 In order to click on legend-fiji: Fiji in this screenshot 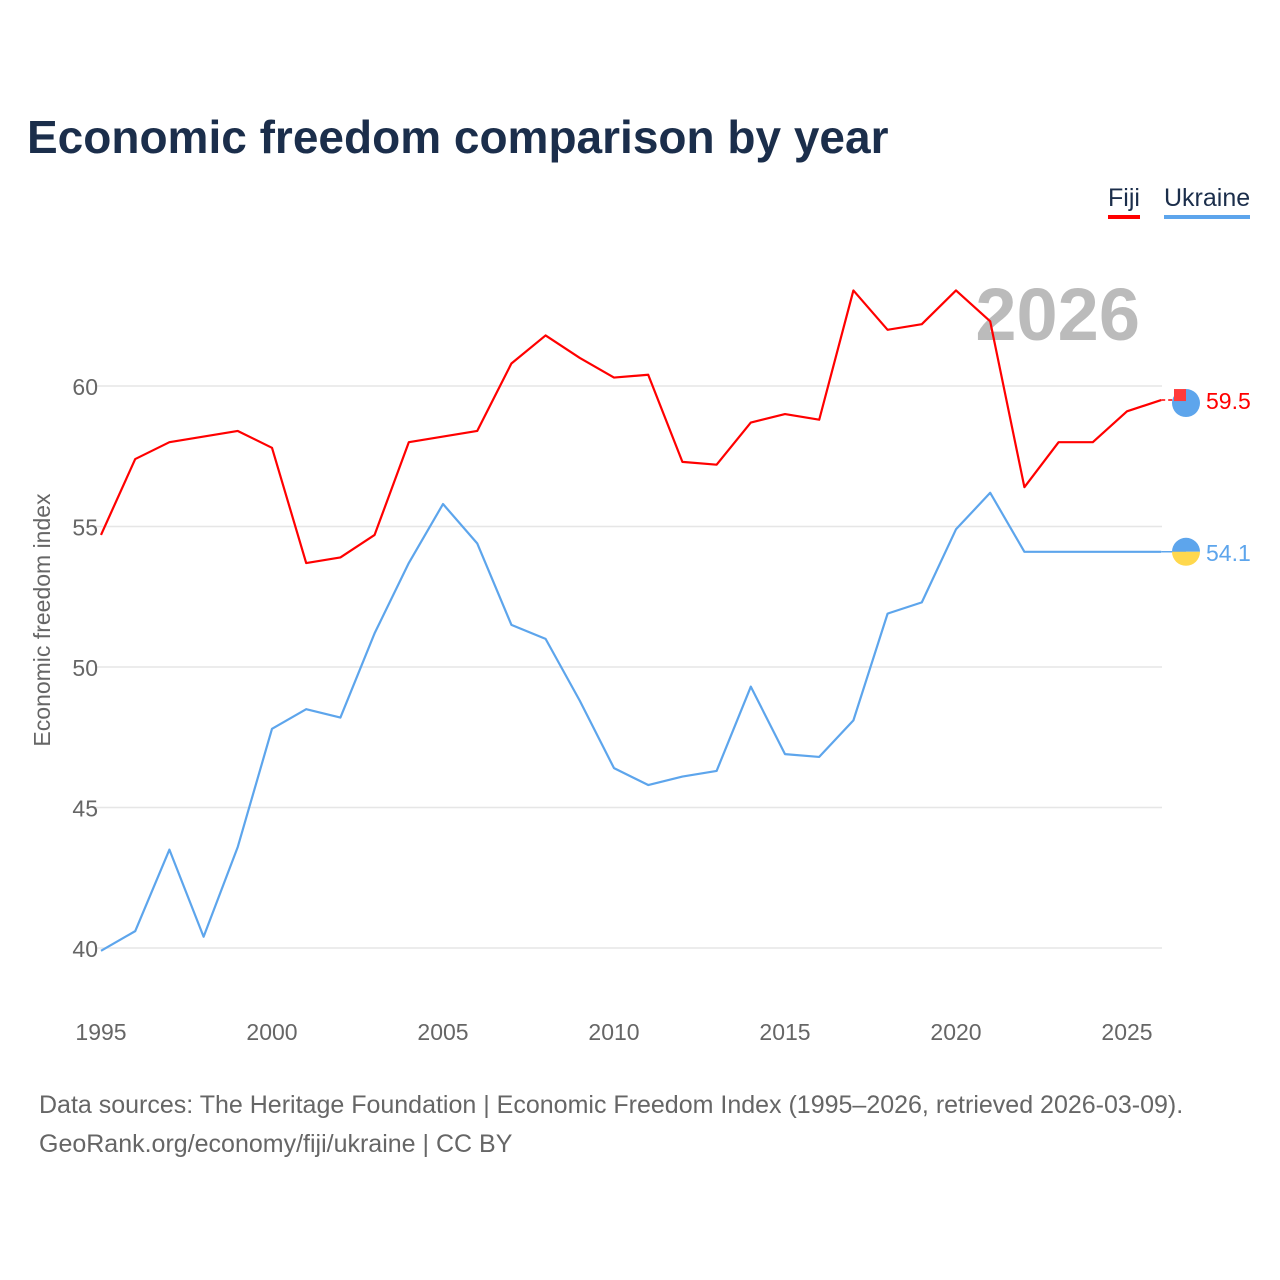, I will do `click(1124, 201)`.